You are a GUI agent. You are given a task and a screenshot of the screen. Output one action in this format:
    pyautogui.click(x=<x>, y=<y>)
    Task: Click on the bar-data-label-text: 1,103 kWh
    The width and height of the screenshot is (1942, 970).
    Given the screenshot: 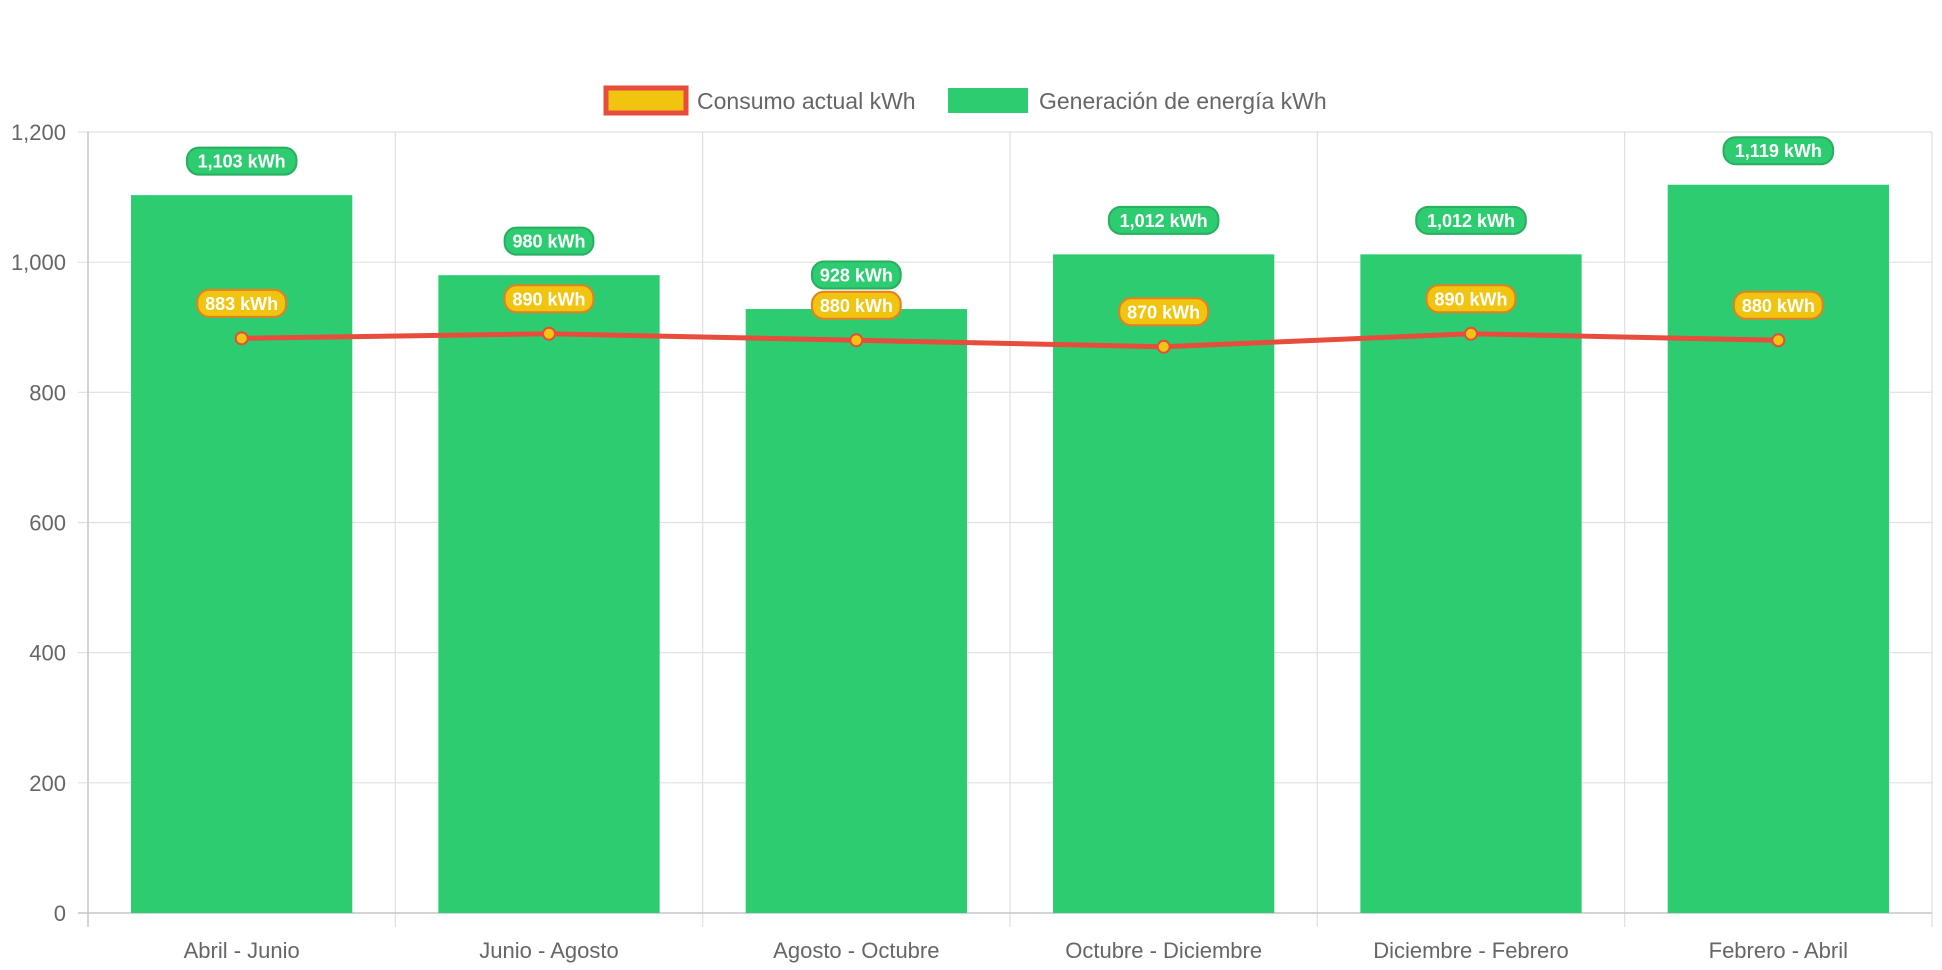 What is the action you would take?
    pyautogui.click(x=242, y=162)
    